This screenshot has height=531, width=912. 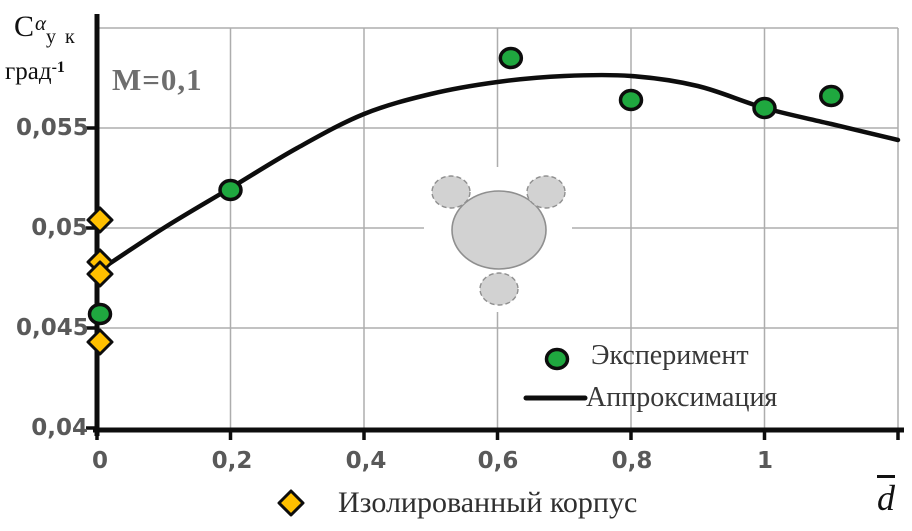 I want to click on y-axis-title: Cαу к, so click(x=45, y=29).